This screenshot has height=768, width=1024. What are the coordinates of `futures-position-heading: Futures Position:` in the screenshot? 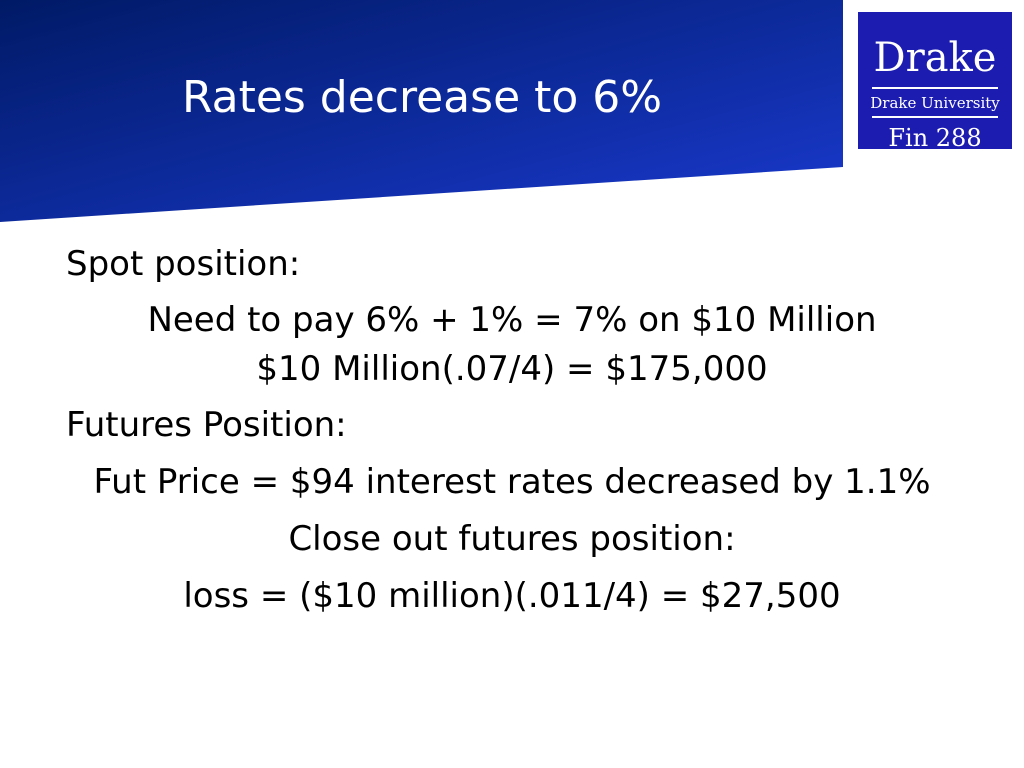 It's located at (206, 425).